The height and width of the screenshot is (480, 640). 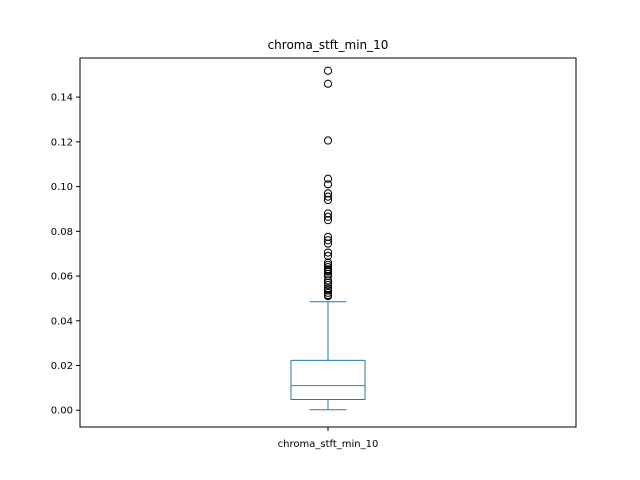 What do you see at coordinates (62, 277) in the screenshot?
I see `y-tick-label: 0.06` at bounding box center [62, 277].